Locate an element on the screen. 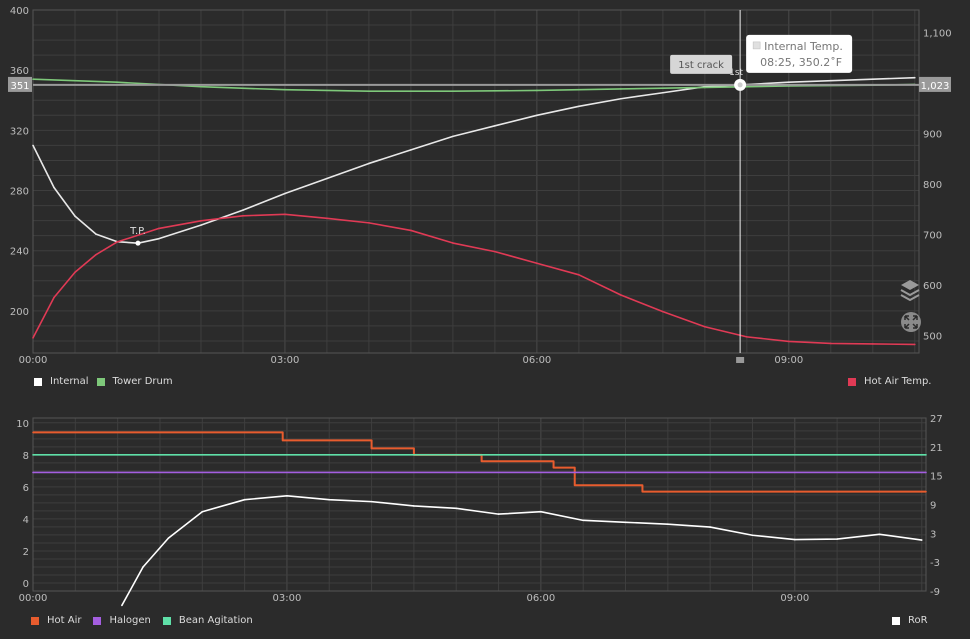 The image size is (970, 639). hot-air-swatch is located at coordinates (35, 620).